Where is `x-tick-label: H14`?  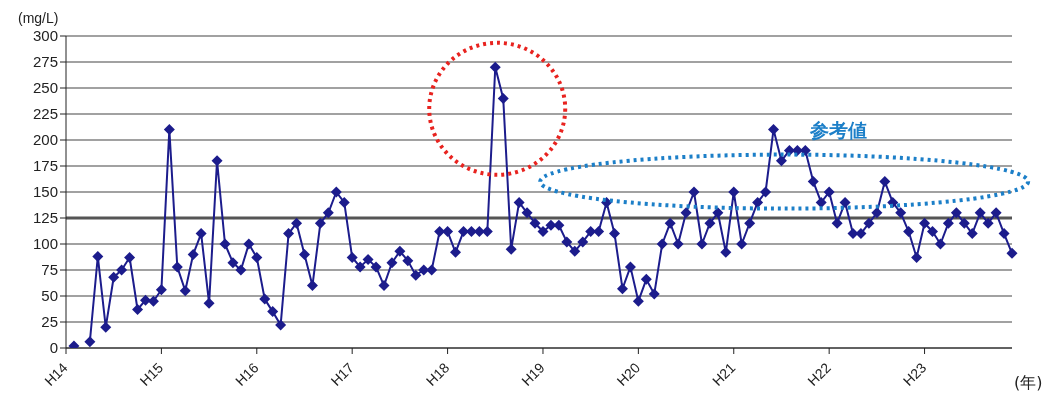
x-tick-label: H14 is located at coordinates (56, 374).